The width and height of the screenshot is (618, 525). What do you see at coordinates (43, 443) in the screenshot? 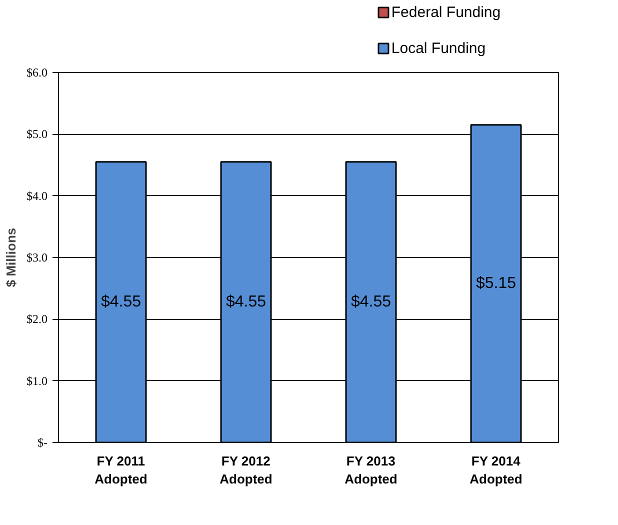
I see `y-tick-label: $-` at bounding box center [43, 443].